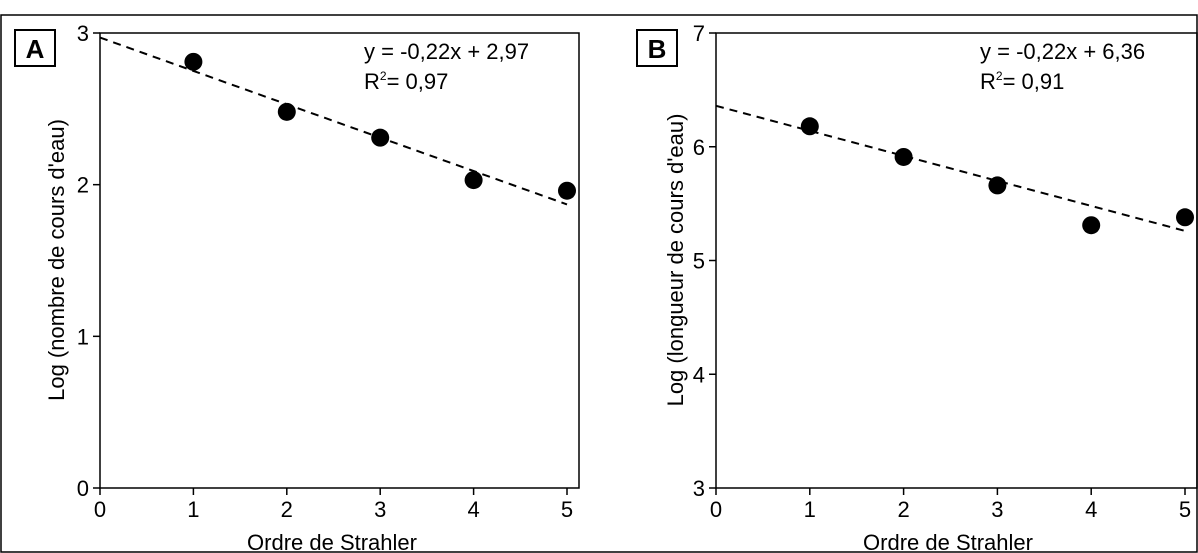 This screenshot has width=1198, height=553. I want to click on panel-b-x-tick-label: 4, so click(1091, 509).